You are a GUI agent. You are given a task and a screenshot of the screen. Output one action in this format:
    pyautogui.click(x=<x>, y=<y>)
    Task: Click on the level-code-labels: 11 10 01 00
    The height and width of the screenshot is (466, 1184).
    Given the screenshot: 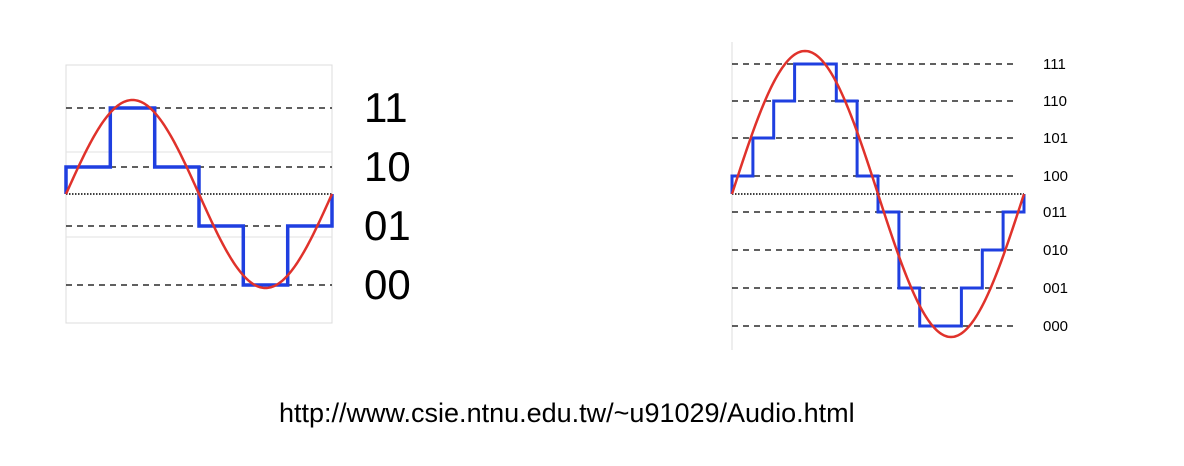 What is the action you would take?
    pyautogui.click(x=387, y=196)
    